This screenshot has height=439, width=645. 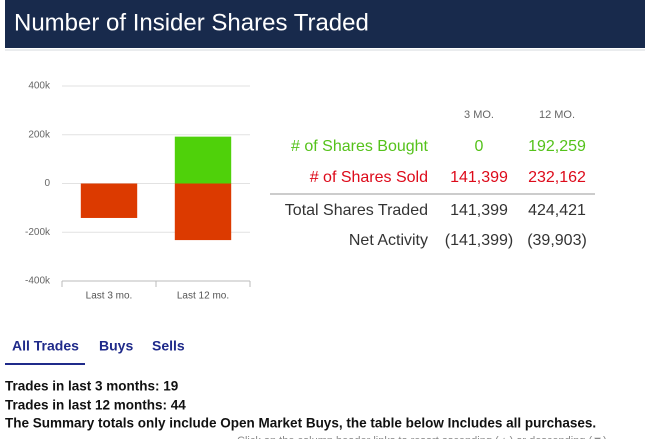 I want to click on row-label: Net Activity, so click(x=388, y=240).